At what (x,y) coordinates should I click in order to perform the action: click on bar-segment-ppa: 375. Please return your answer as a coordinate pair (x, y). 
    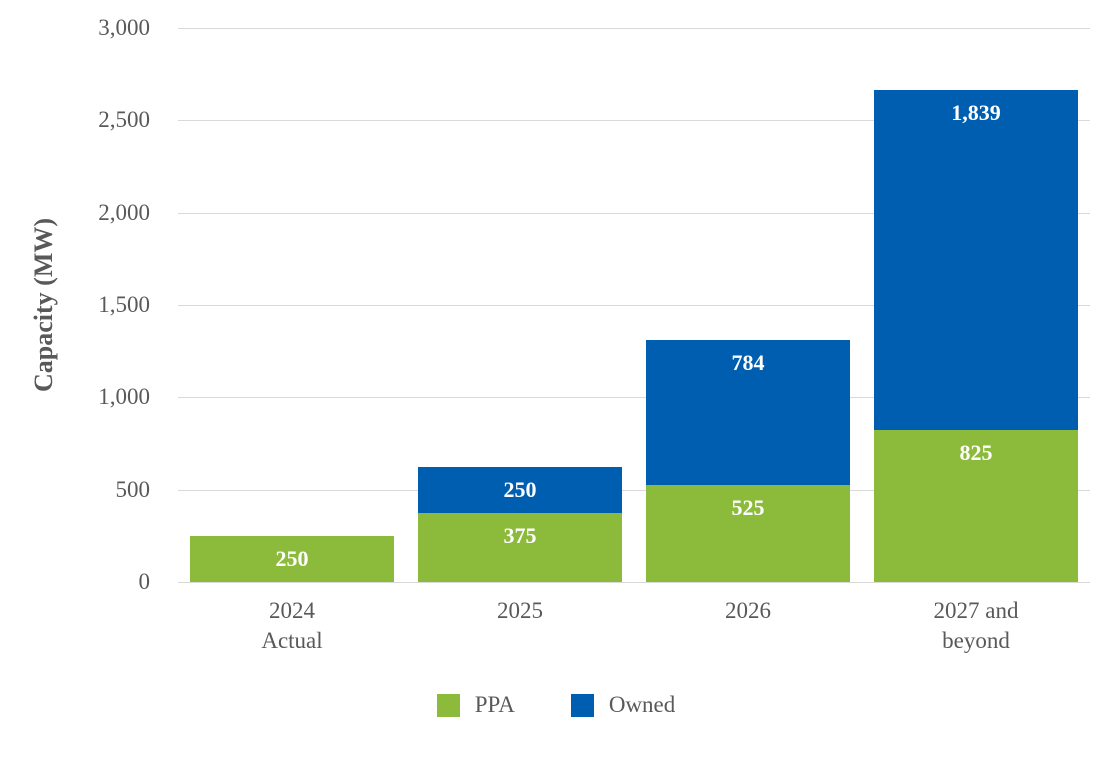
    Looking at the image, I should click on (520, 547).